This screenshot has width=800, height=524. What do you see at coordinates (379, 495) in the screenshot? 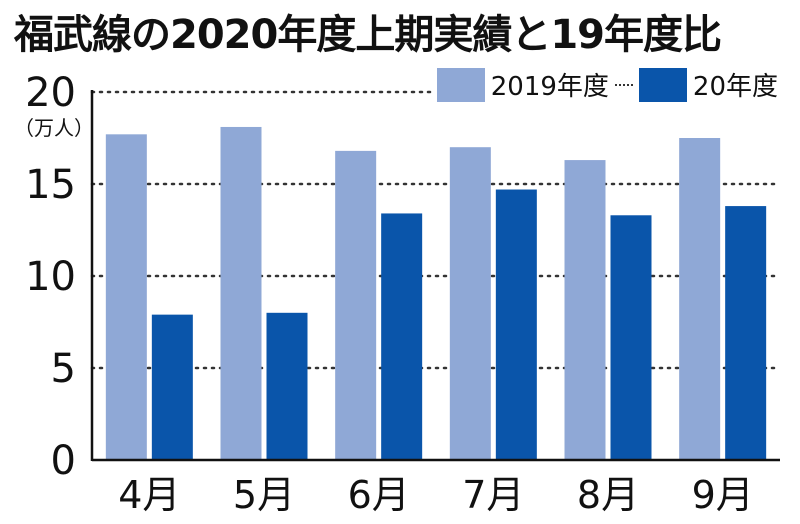
I see `x-tick-label-3: 6月` at bounding box center [379, 495].